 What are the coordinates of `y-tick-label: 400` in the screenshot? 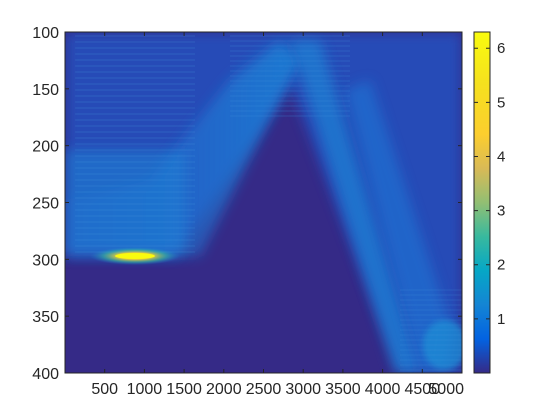 It's located at (45, 374).